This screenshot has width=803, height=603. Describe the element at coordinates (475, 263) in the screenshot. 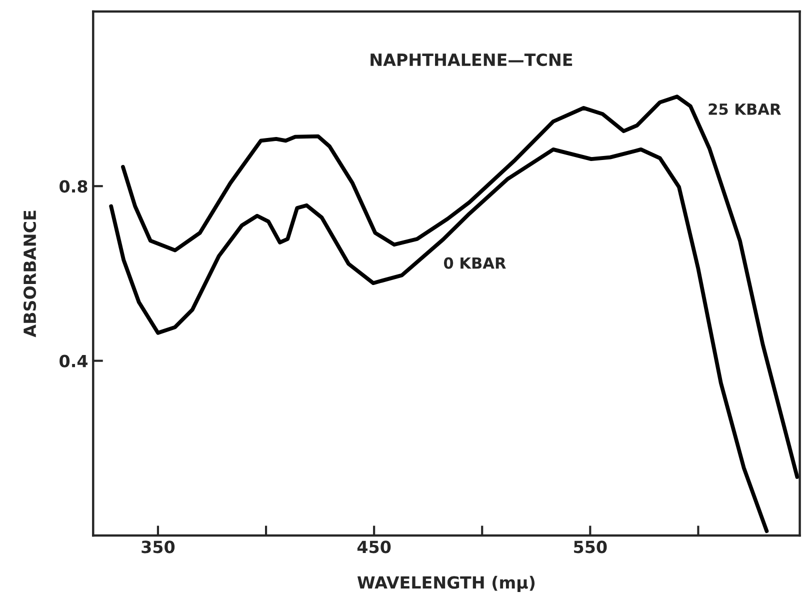

I see `series-label: 0 KBAR` at that location.